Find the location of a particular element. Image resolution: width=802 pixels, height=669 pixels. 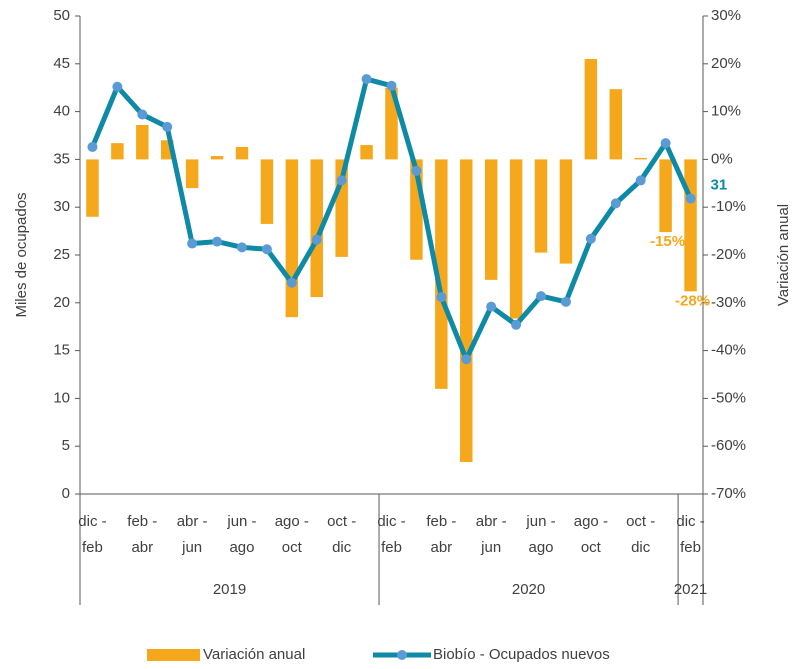

y-tick-label: 35 is located at coordinates (61, 158).